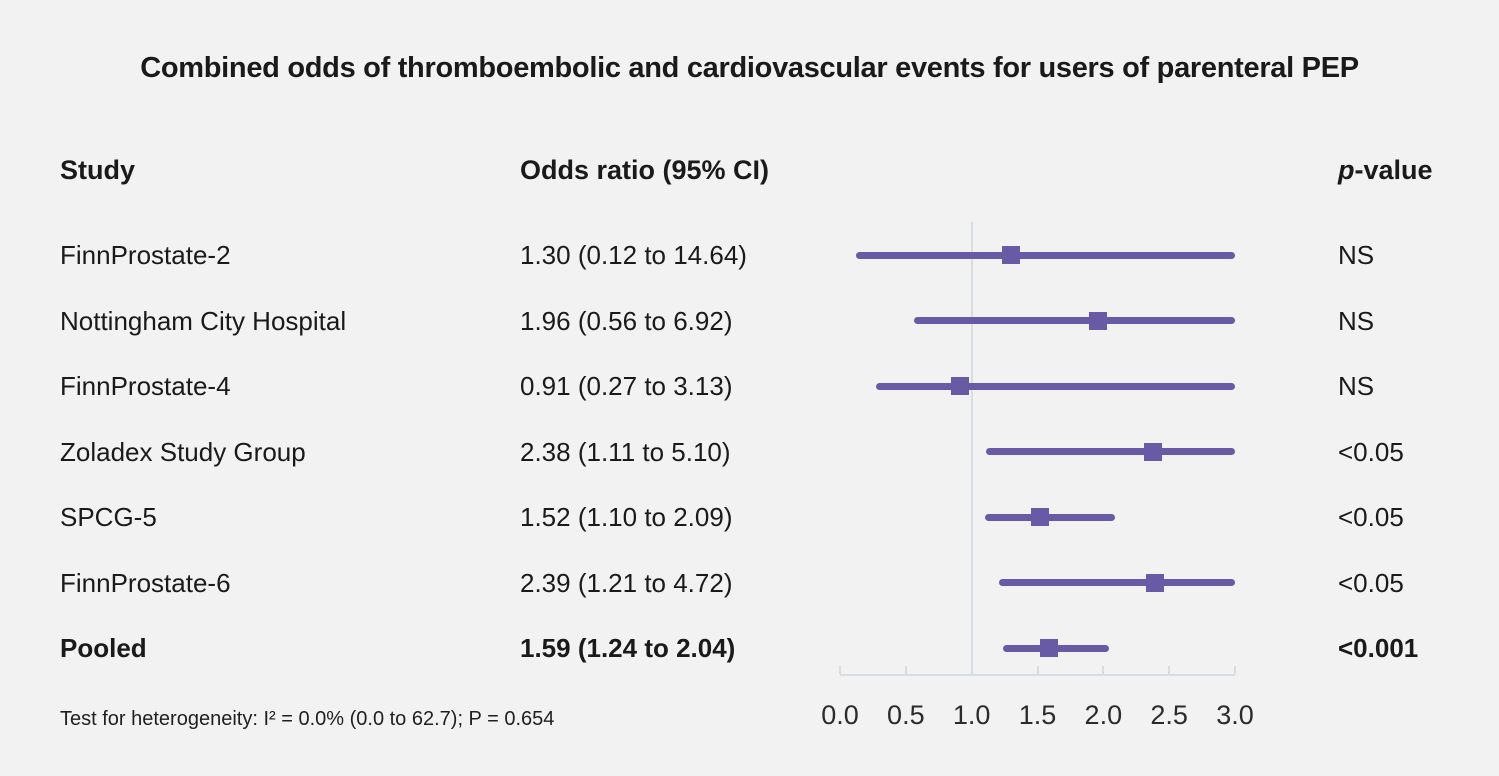 Image resolution: width=1499 pixels, height=776 pixels. I want to click on odds-ratio-value: 1.59 (1.24 to 2.04), so click(628, 648).